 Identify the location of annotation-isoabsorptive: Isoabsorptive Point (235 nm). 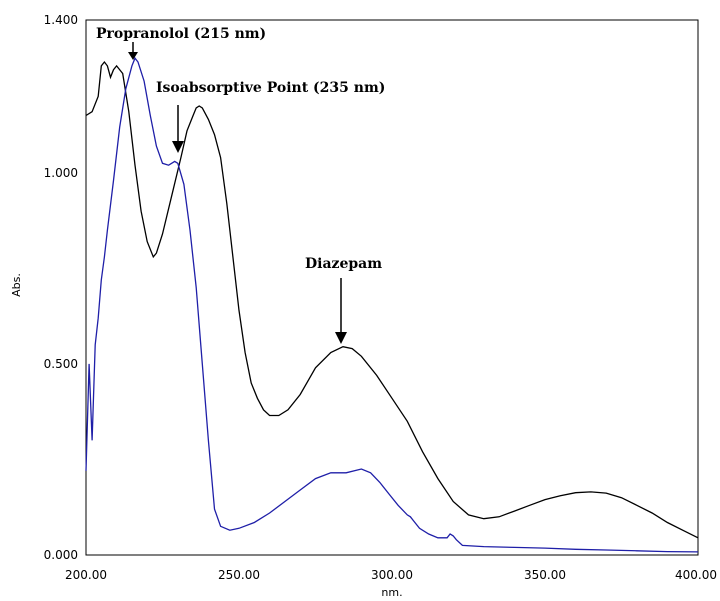
(270, 88).